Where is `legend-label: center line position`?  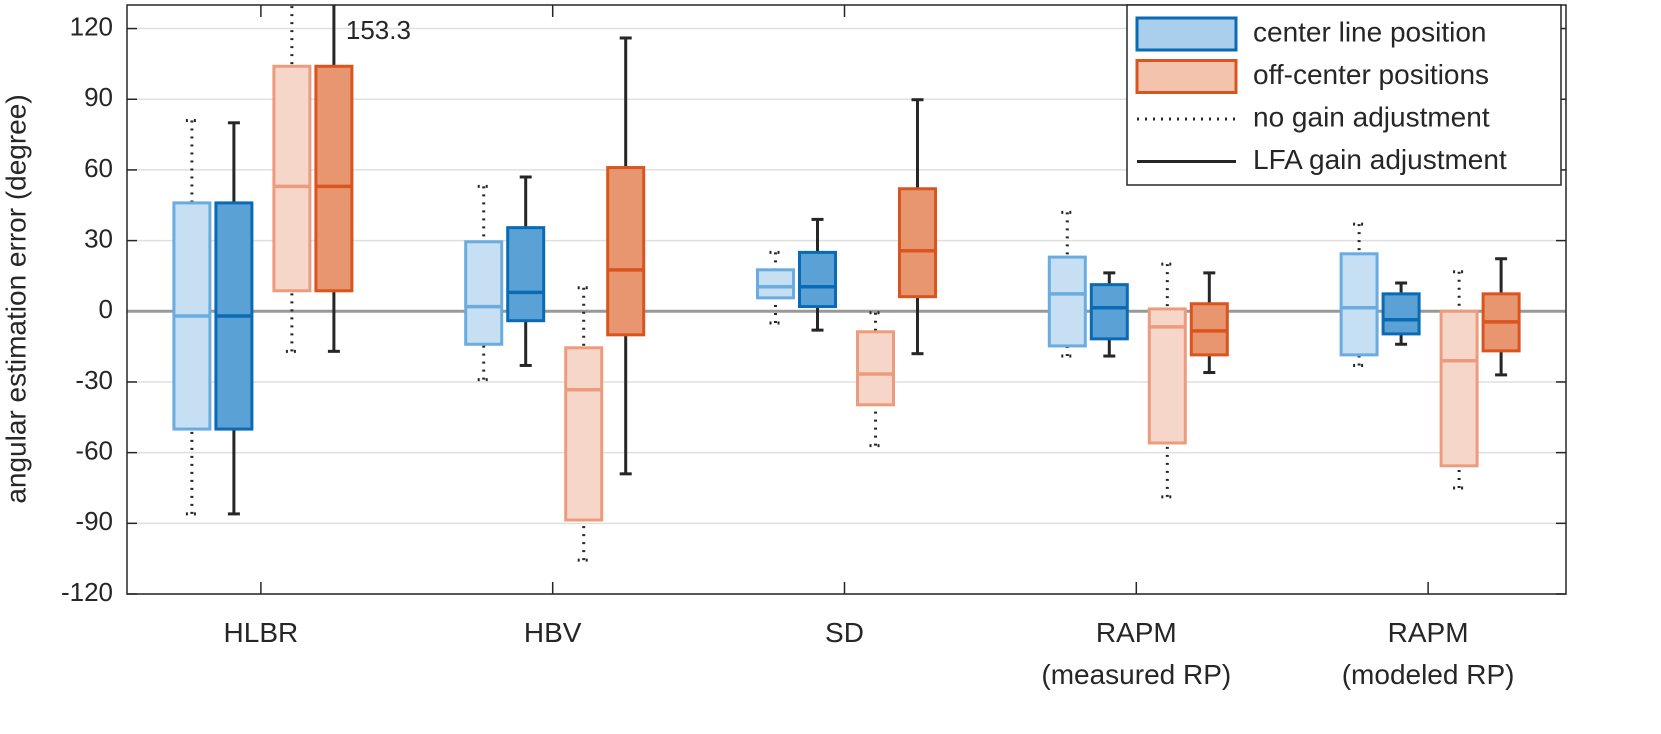
legend-label: center line position is located at coordinates (1369, 31).